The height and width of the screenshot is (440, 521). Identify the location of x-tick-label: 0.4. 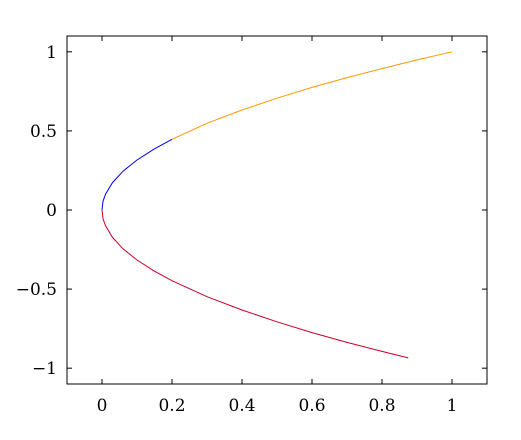
(241, 406).